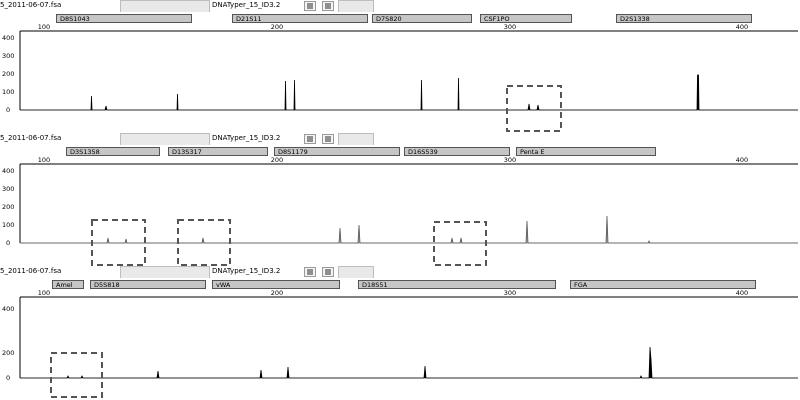  What do you see at coordinates (457, 151) in the screenshot?
I see `marker-bin: D16S539` at bounding box center [457, 151].